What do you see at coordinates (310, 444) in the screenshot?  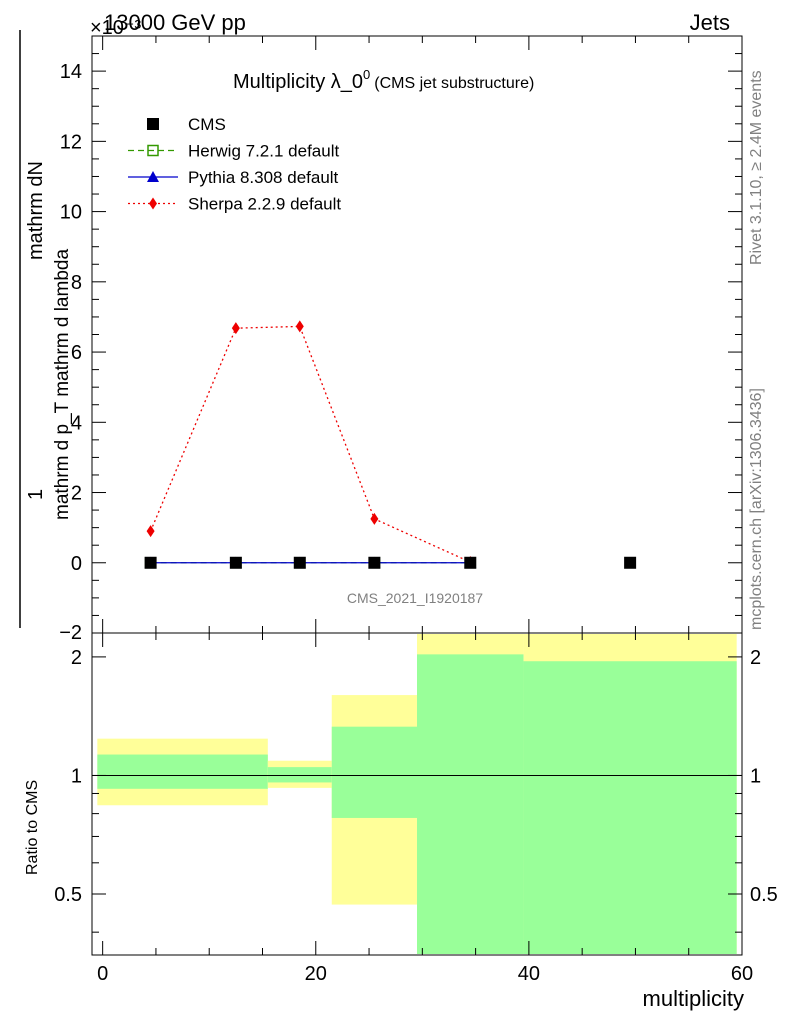 I see `series-line-diamond` at bounding box center [310, 444].